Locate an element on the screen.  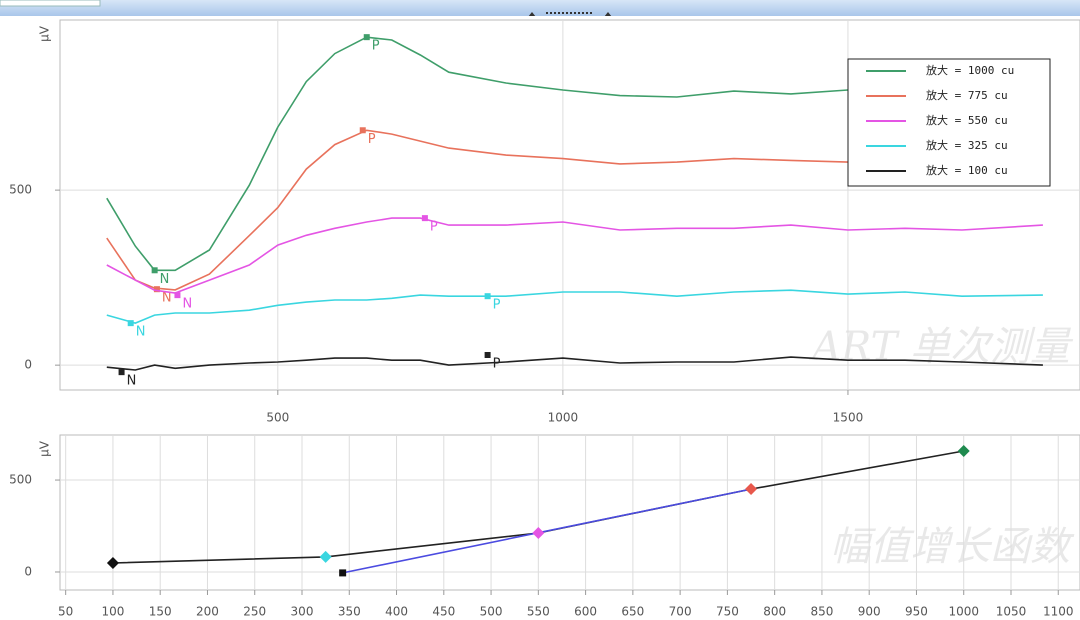
x-tick-label: 400 is located at coordinates (396, 612).